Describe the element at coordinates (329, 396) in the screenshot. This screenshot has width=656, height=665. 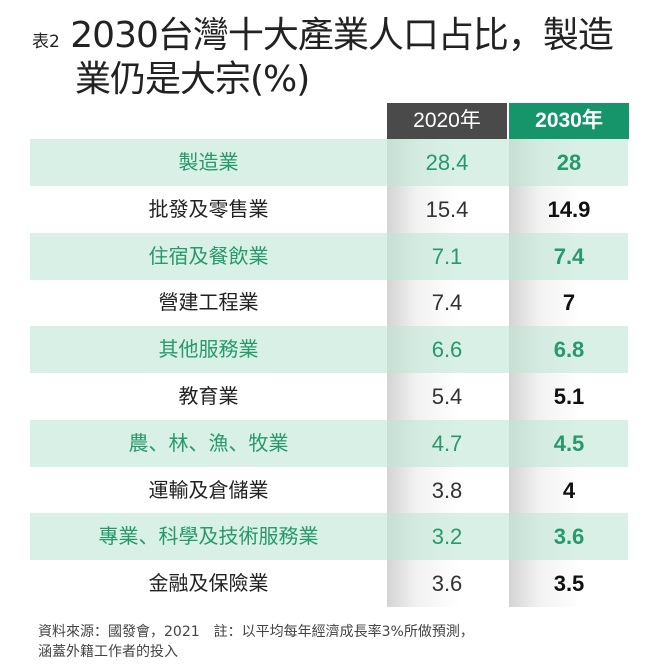
I see `table-row: 教育業 5.4 5.1` at that location.